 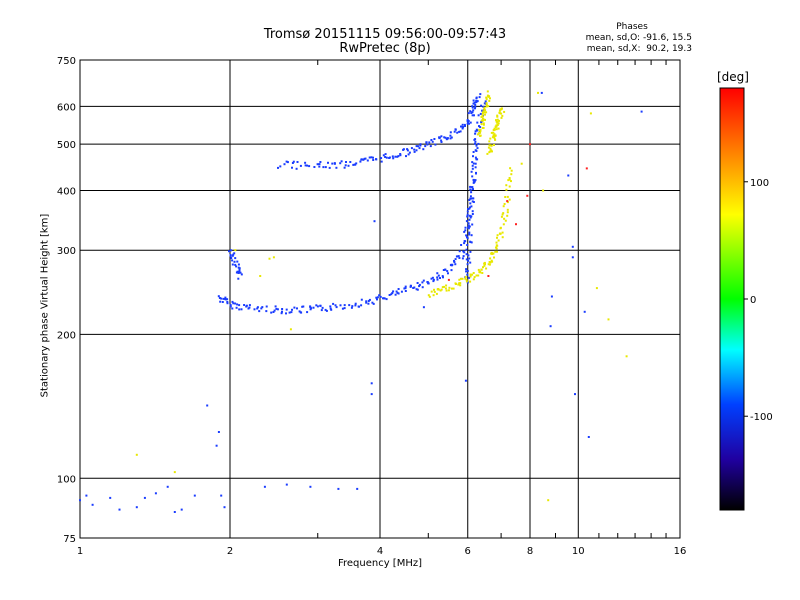 I want to click on y-tick-label: 200, so click(x=66, y=335).